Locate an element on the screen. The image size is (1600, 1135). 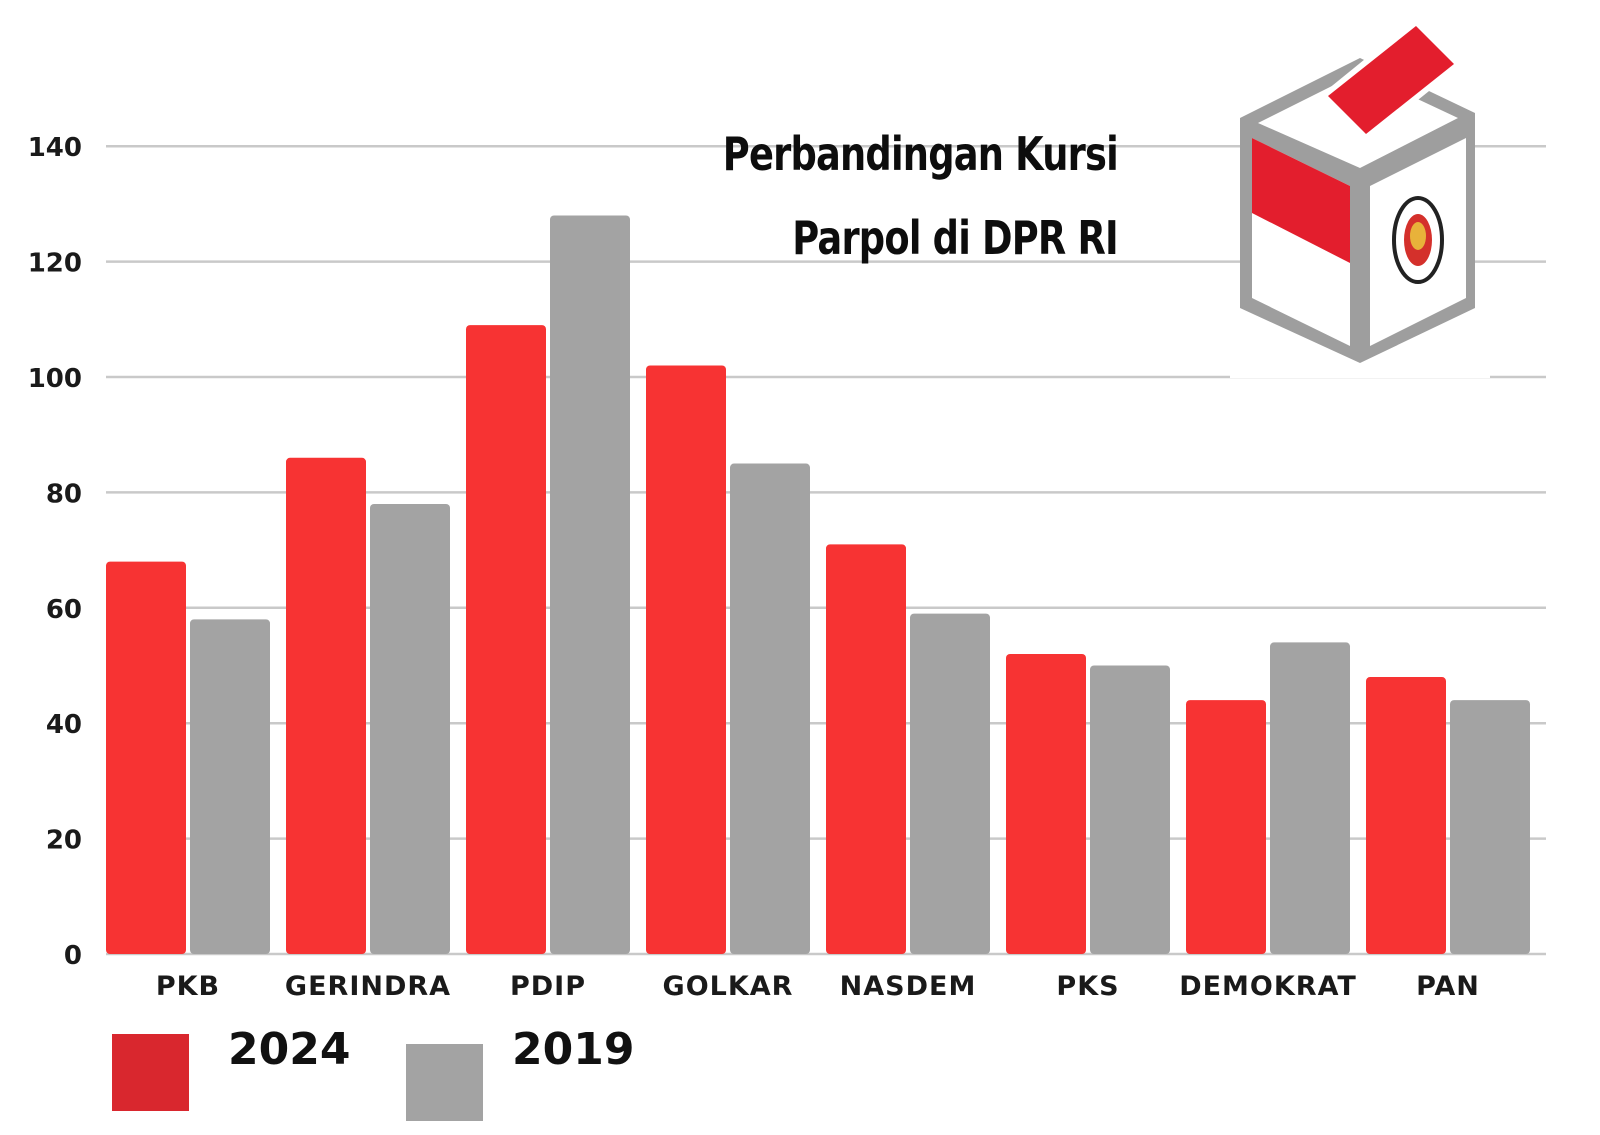
legend-swatch-2019 is located at coordinates (444, 1082).